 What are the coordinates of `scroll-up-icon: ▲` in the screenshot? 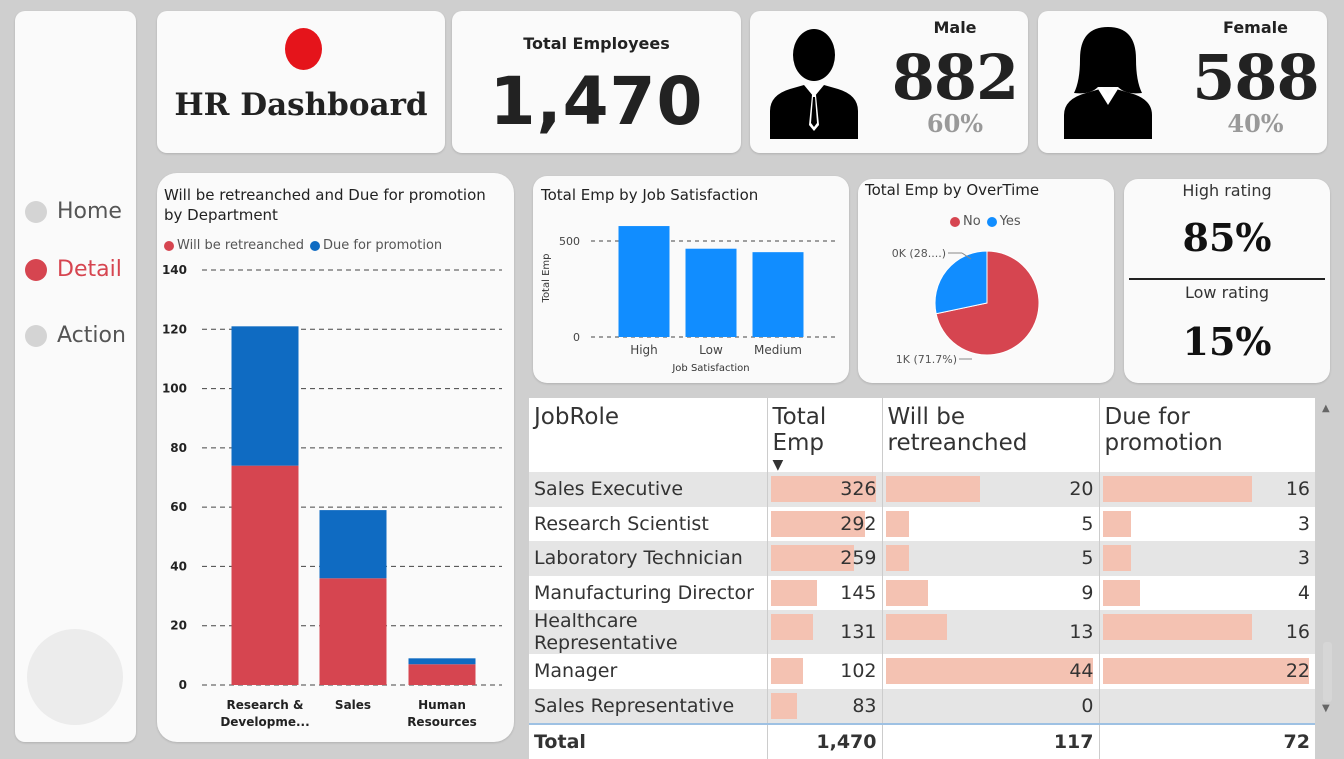 It's located at (1326, 408).